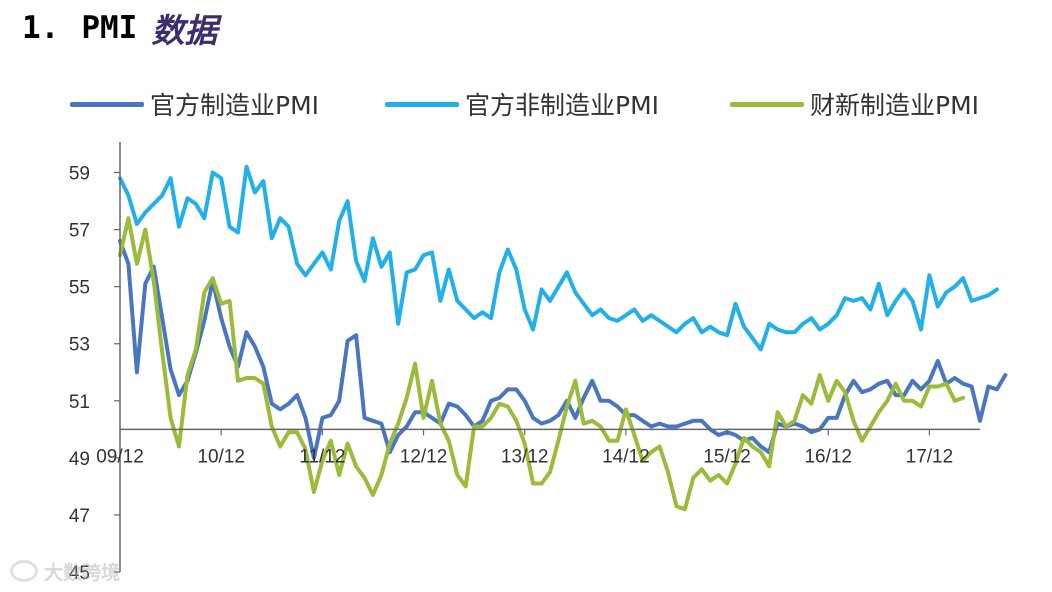 This screenshot has width=1052, height=592. What do you see at coordinates (895, 105) in the screenshot?
I see `legend-label-caixin-manufacturing: 财新制造业PMI` at bounding box center [895, 105].